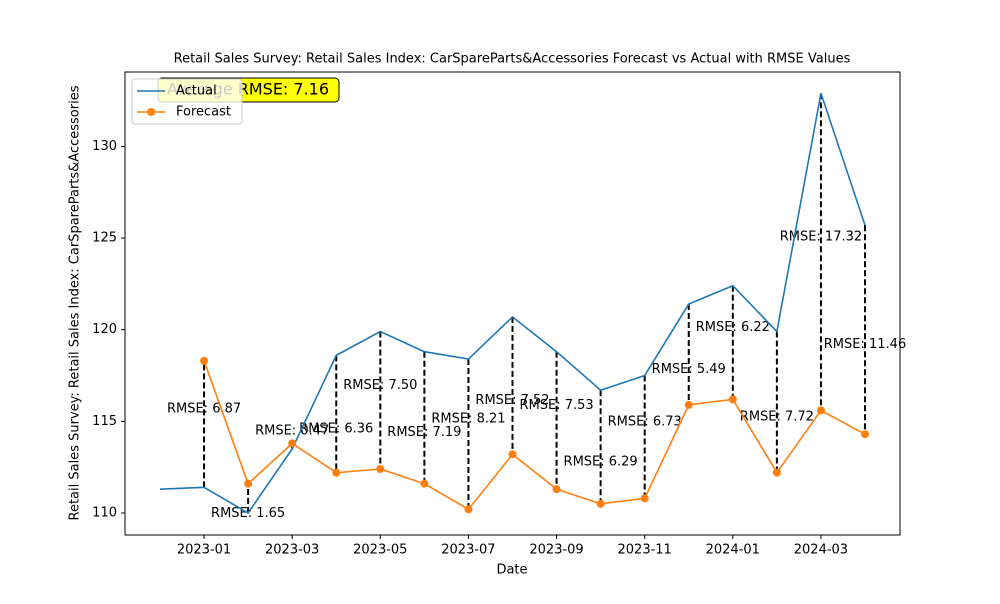 The width and height of the screenshot is (1000, 604). Describe the element at coordinates (292, 550) in the screenshot. I see `x-tick-label: 2023-03` at that location.